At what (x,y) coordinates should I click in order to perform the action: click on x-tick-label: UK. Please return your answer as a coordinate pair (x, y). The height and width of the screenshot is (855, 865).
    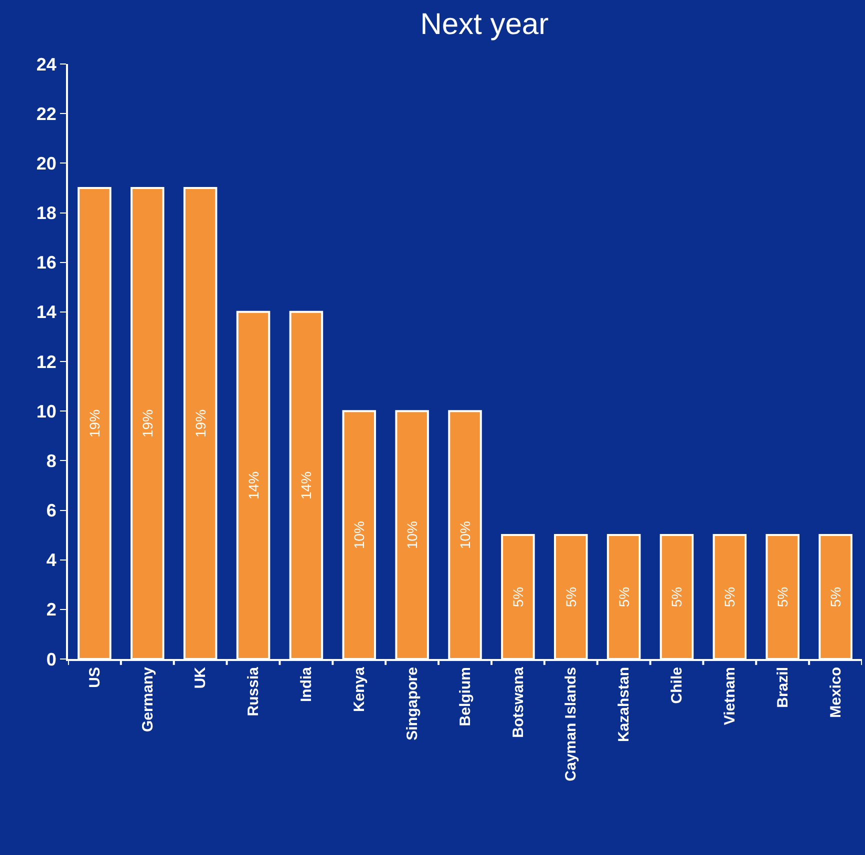
    Looking at the image, I should click on (201, 677).